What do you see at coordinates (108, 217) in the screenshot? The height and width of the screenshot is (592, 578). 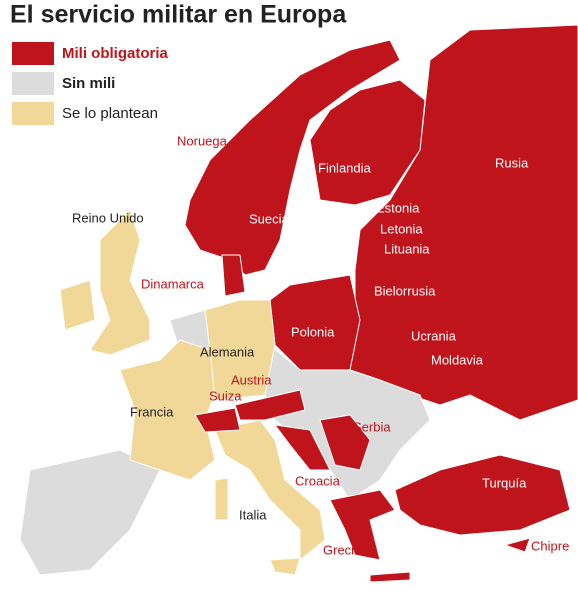 I see `country-label: Reino Unido` at bounding box center [108, 217].